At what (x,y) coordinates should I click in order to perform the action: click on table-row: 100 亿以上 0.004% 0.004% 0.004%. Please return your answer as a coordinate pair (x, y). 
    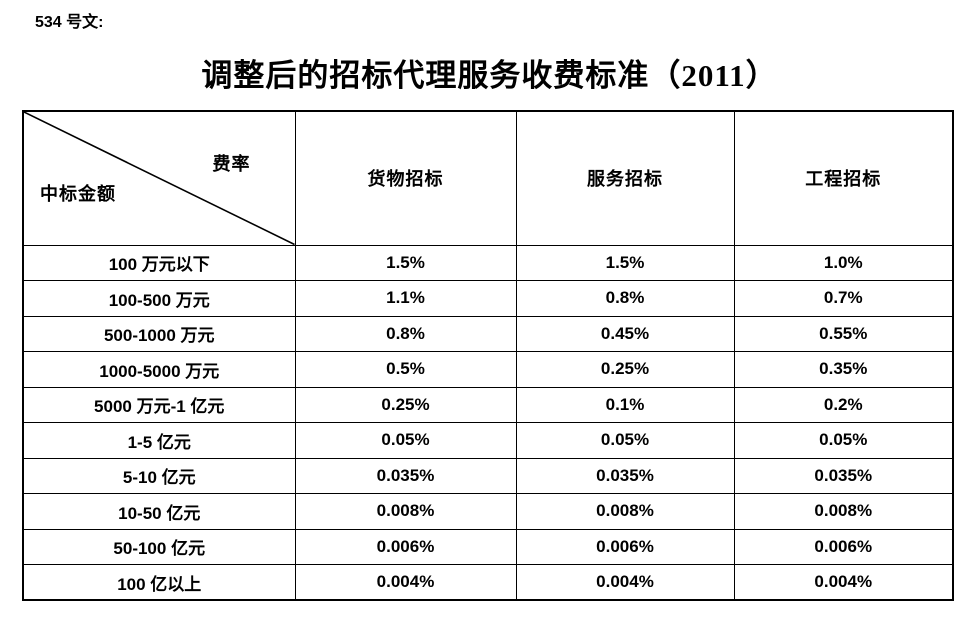
    Looking at the image, I should click on (488, 582).